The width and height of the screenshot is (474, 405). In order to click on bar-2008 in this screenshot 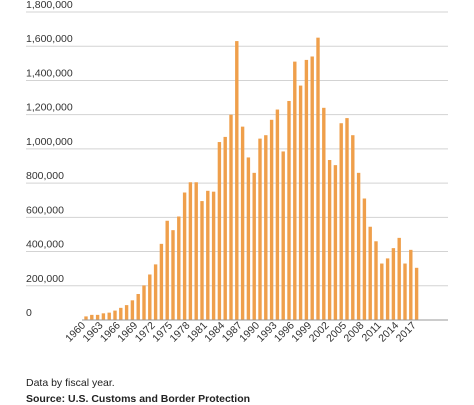, I will do `click(364, 259)`.